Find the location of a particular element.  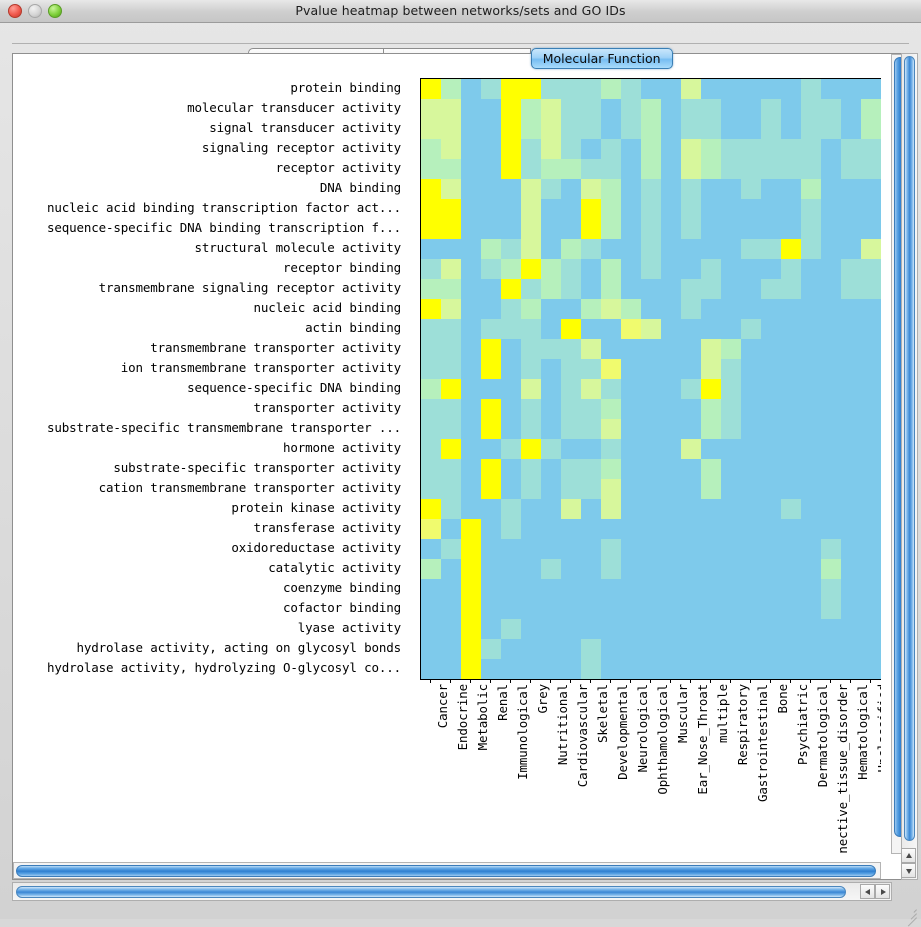

zoom-button is located at coordinates (55, 11).